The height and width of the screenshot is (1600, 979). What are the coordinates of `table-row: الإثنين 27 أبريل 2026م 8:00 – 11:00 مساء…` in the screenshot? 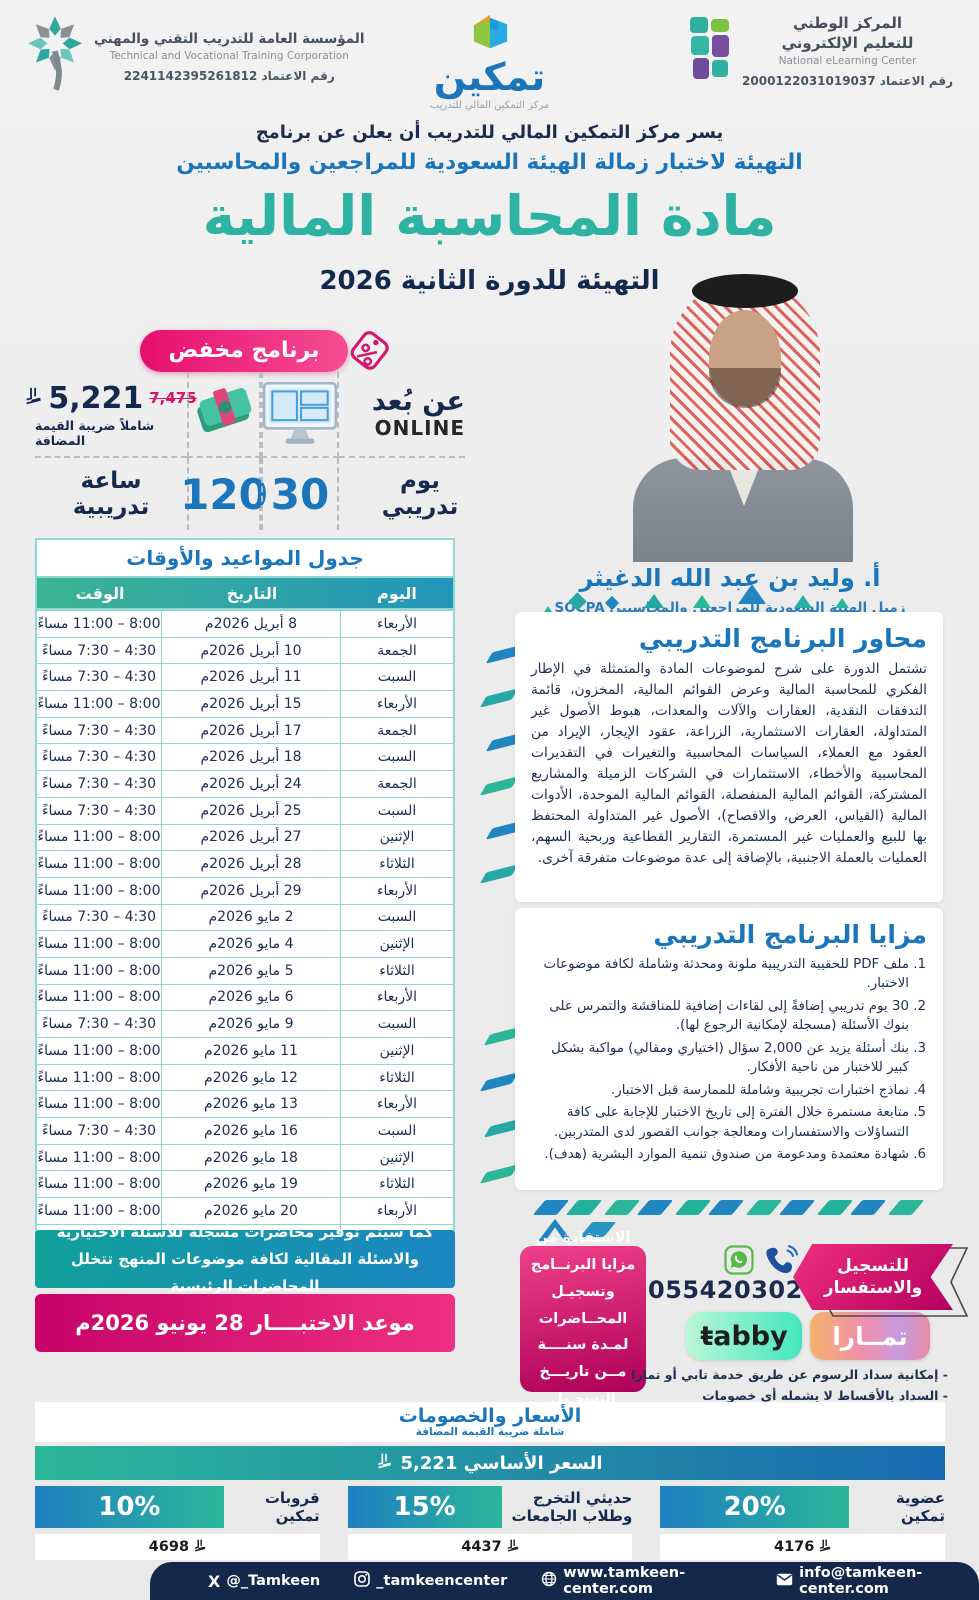 It's located at (245, 837).